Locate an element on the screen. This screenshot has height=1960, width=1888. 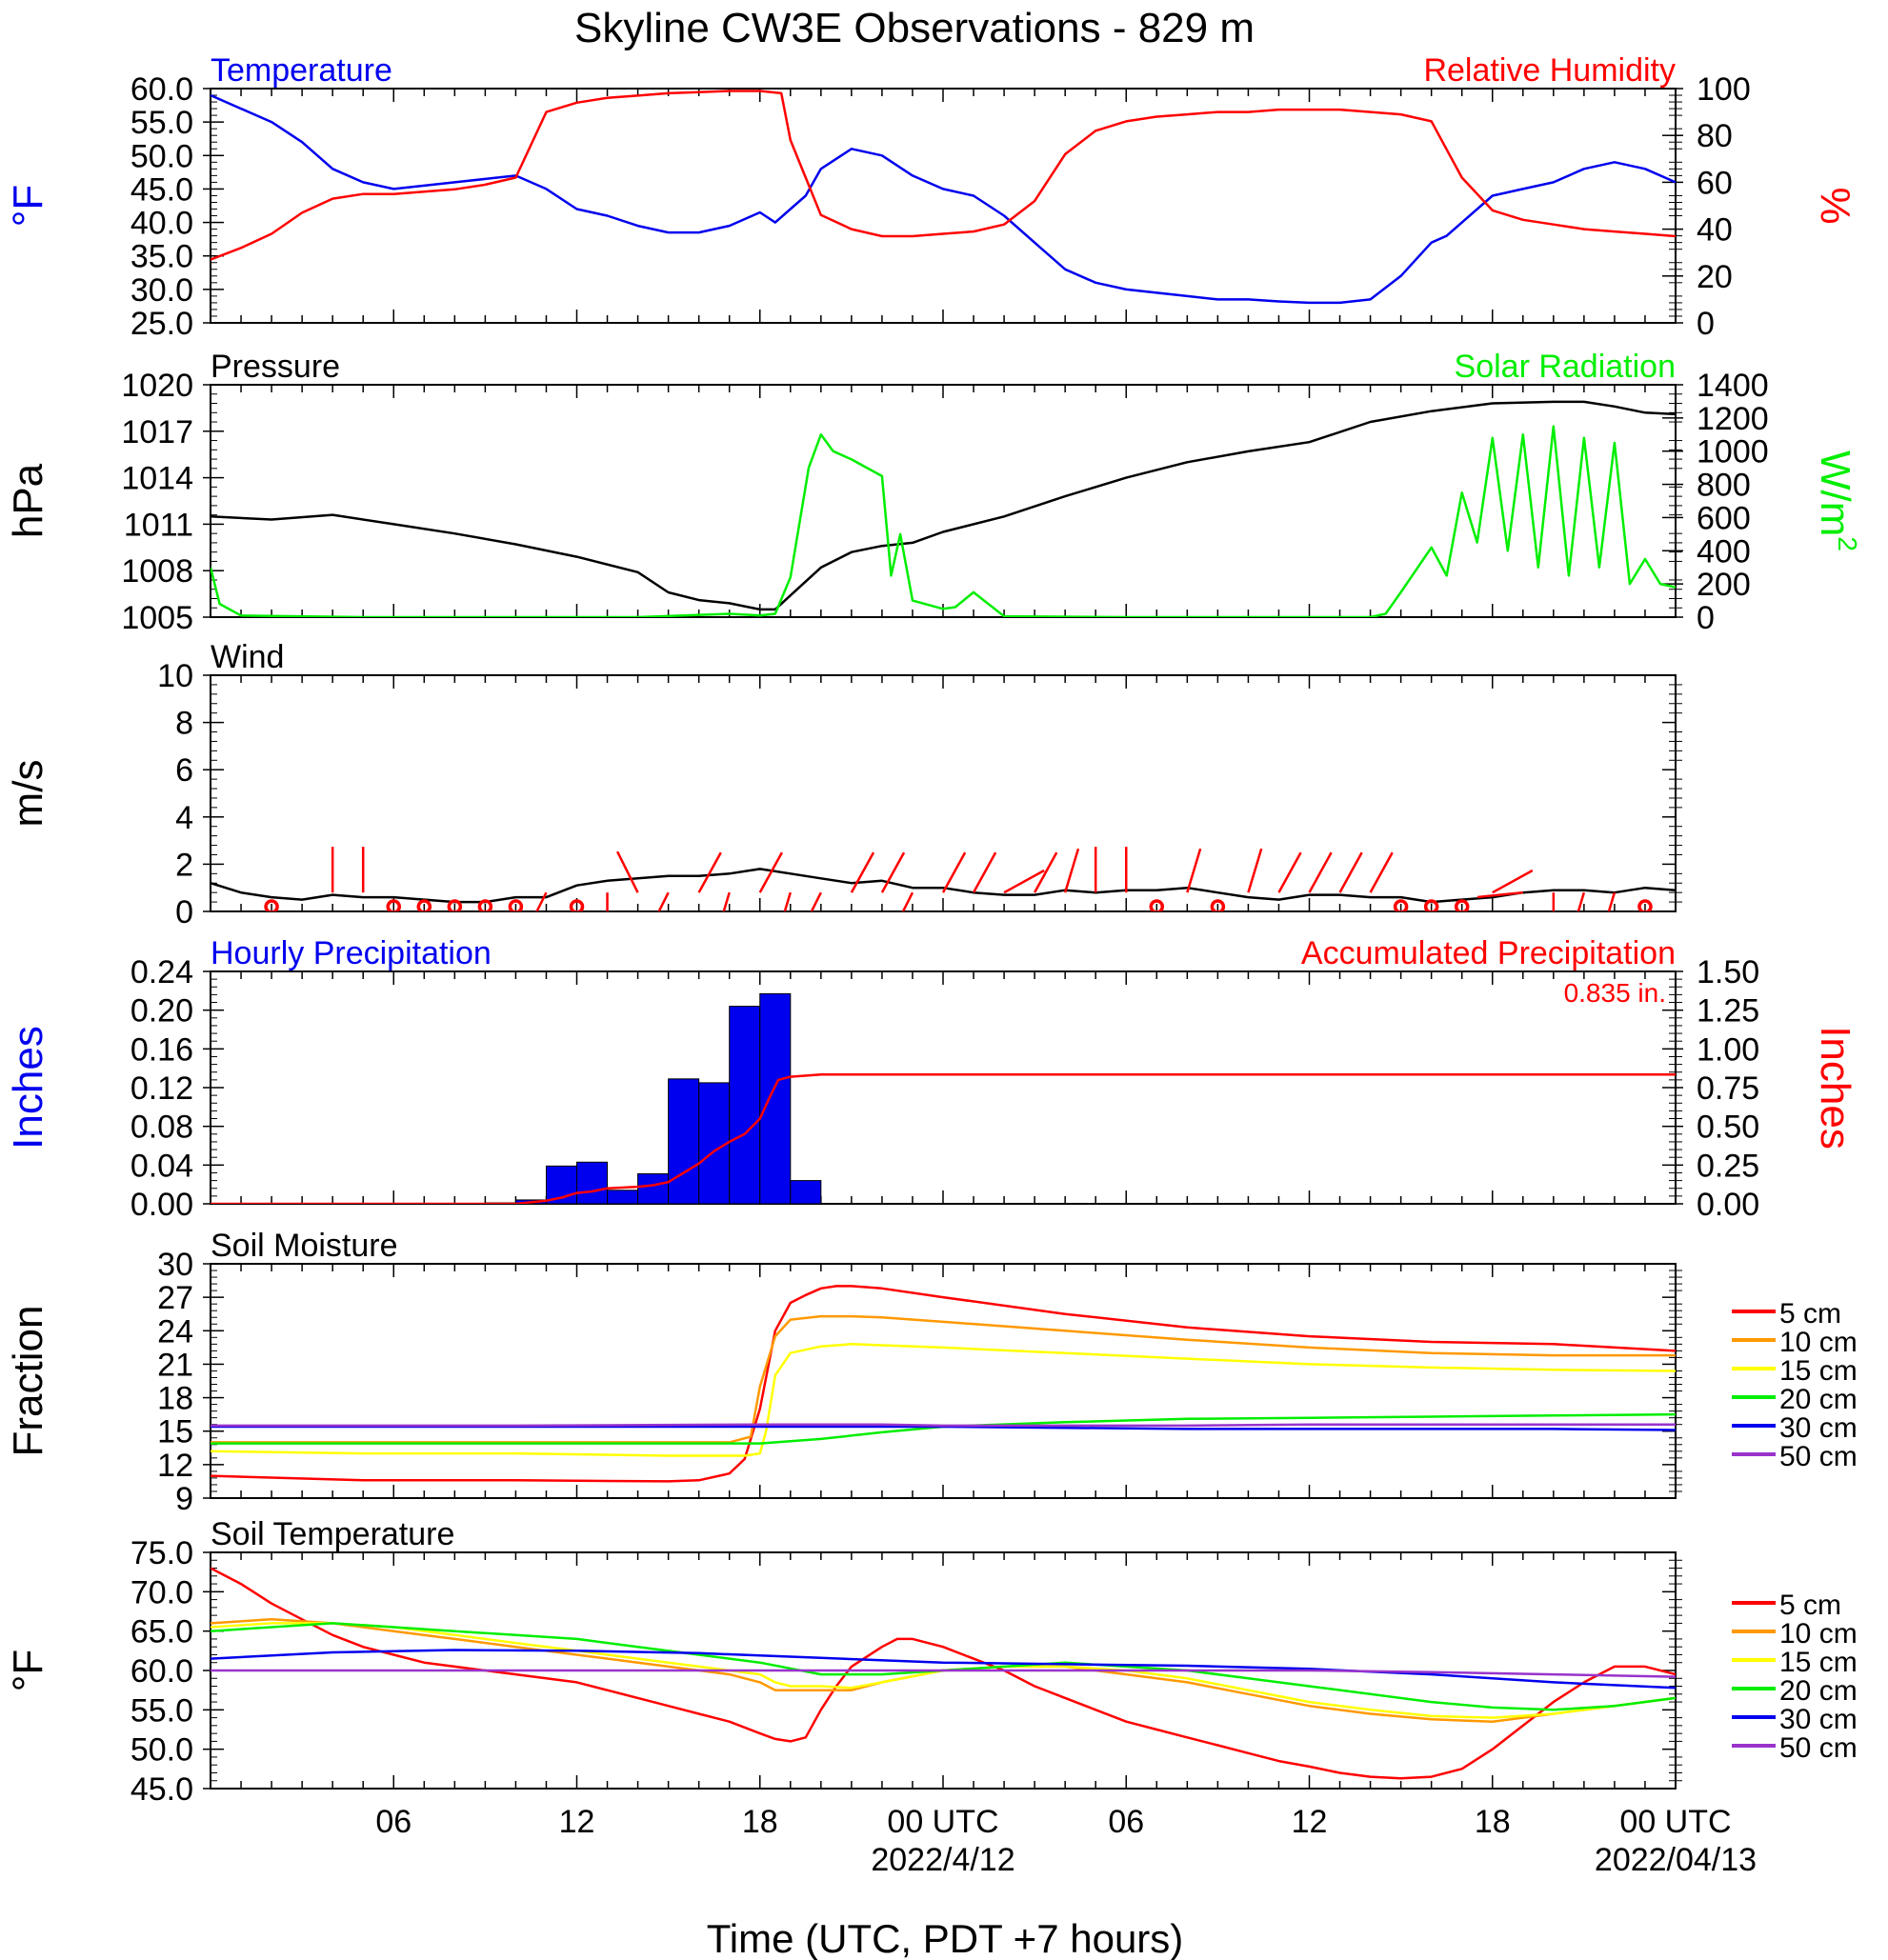
y-tick-label: 8 is located at coordinates (184, 724).